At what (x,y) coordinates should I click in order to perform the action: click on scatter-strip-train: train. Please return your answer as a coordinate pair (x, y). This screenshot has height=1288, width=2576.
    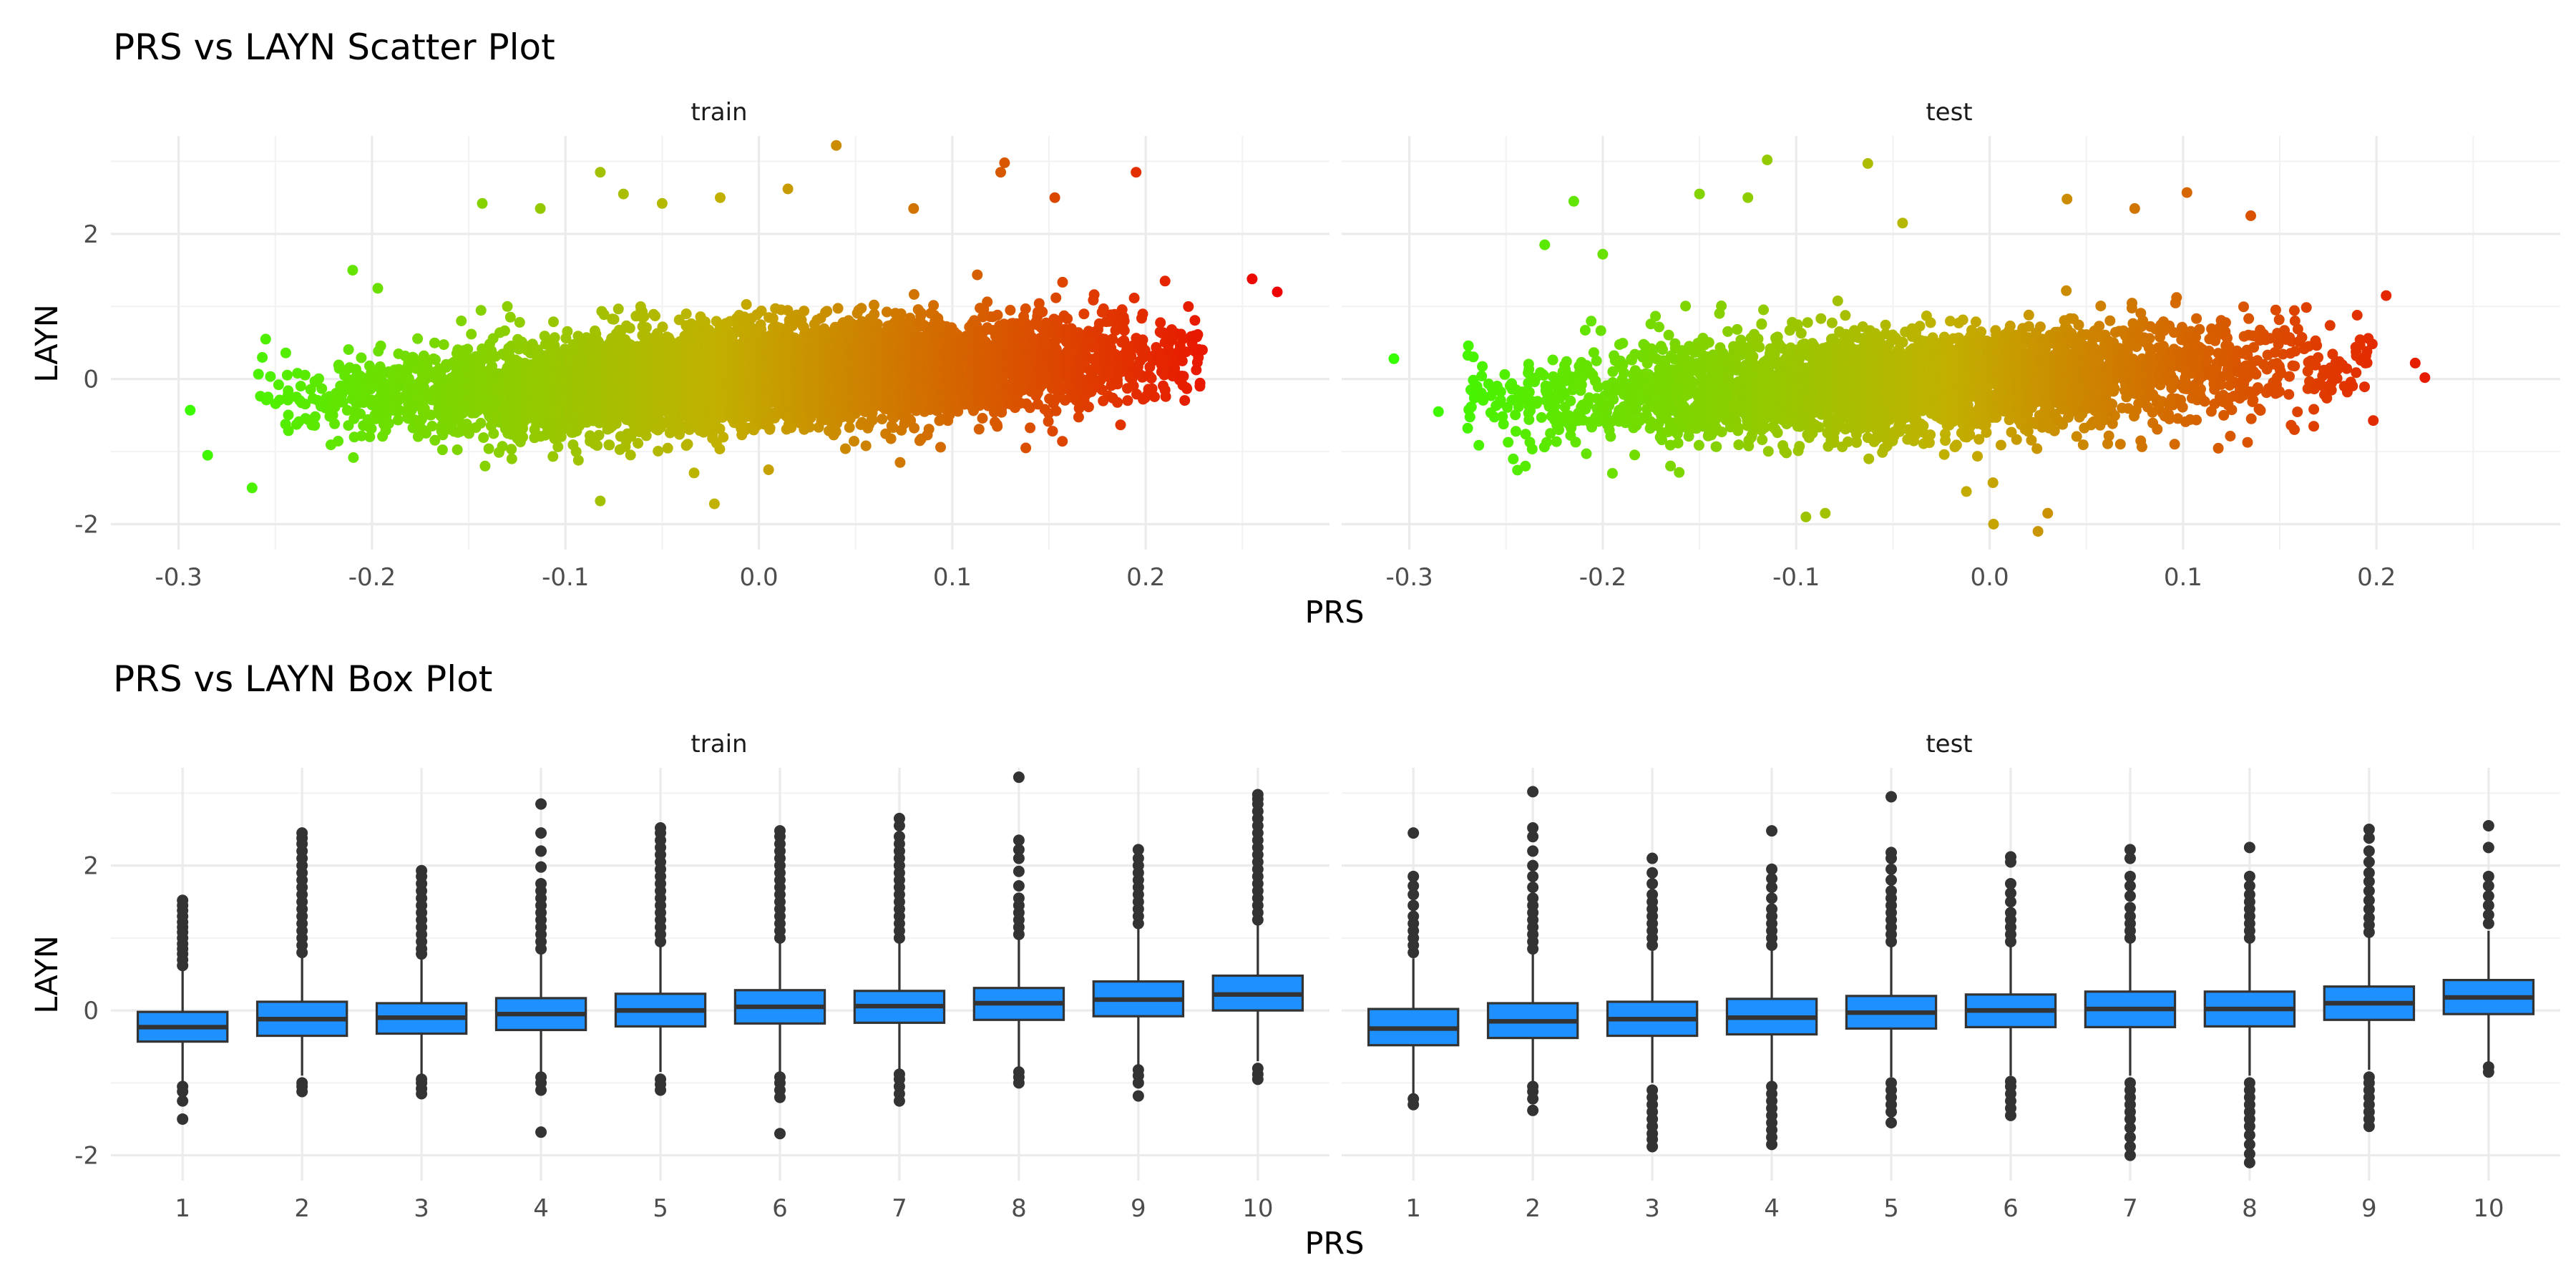
    Looking at the image, I should click on (719, 112).